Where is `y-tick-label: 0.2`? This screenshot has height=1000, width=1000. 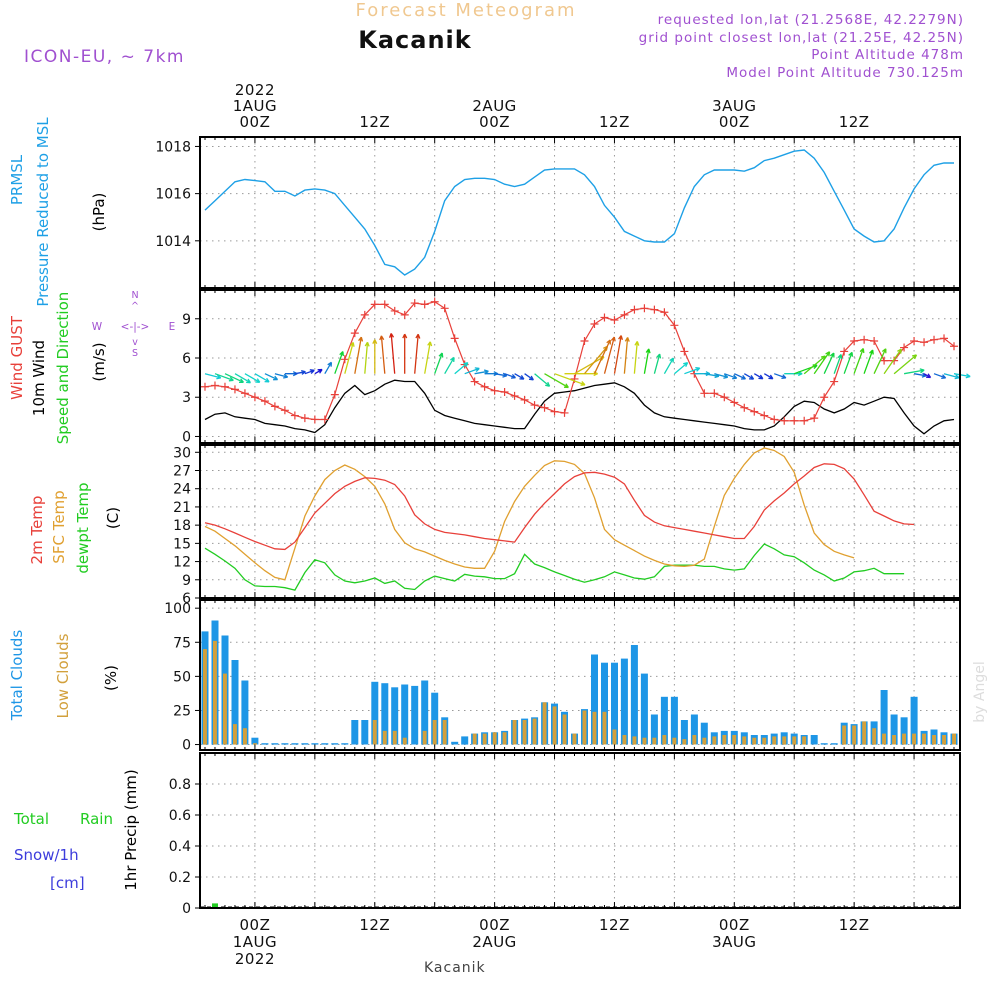 y-tick-label: 0.2 is located at coordinates (180, 878).